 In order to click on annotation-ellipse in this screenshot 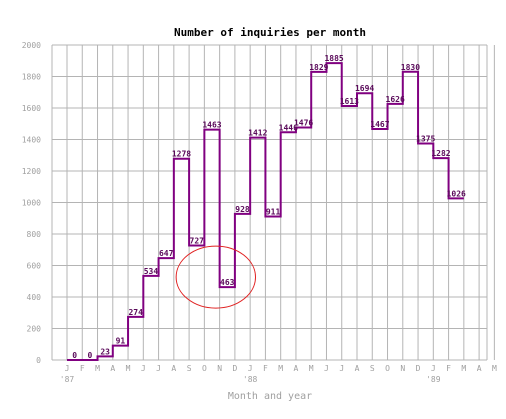, I will do `click(215, 277)`.